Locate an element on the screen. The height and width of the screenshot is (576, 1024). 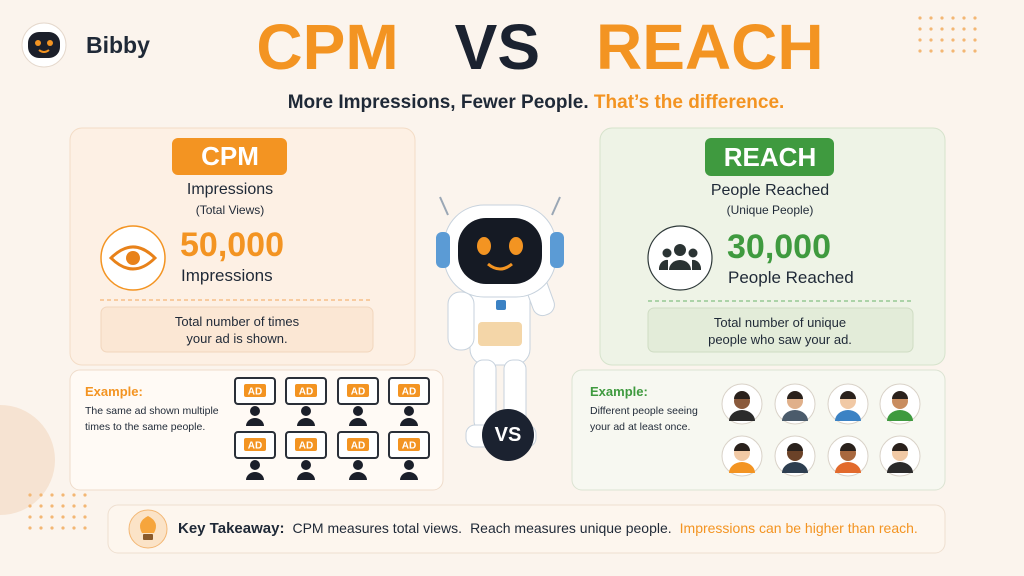
metric: 50,000 is located at coordinates (232, 245).